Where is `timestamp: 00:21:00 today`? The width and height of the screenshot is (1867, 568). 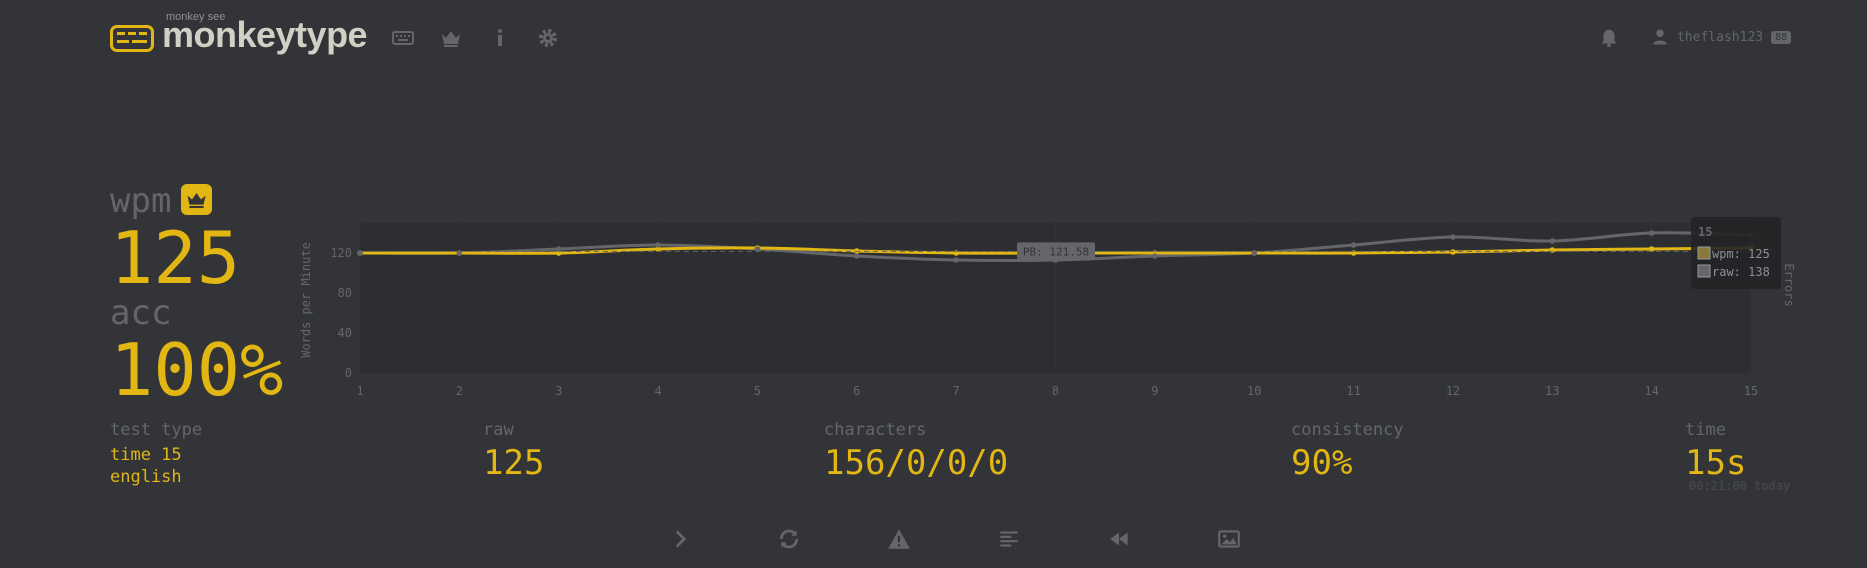
timestamp: 00:21:00 today is located at coordinates (1740, 486).